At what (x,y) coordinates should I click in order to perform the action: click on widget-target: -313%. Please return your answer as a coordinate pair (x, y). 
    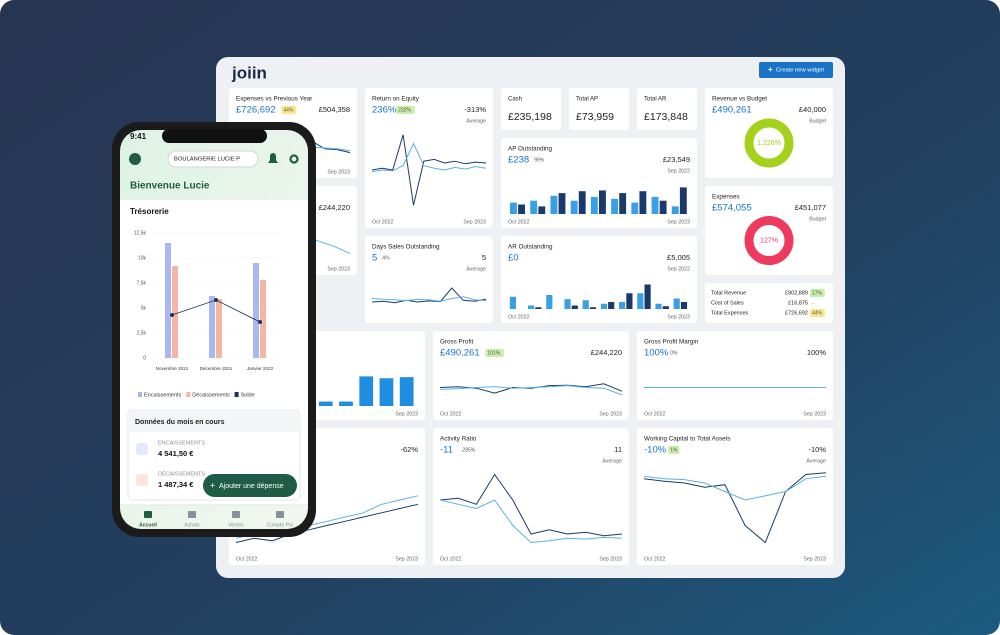
    Looking at the image, I should click on (475, 109).